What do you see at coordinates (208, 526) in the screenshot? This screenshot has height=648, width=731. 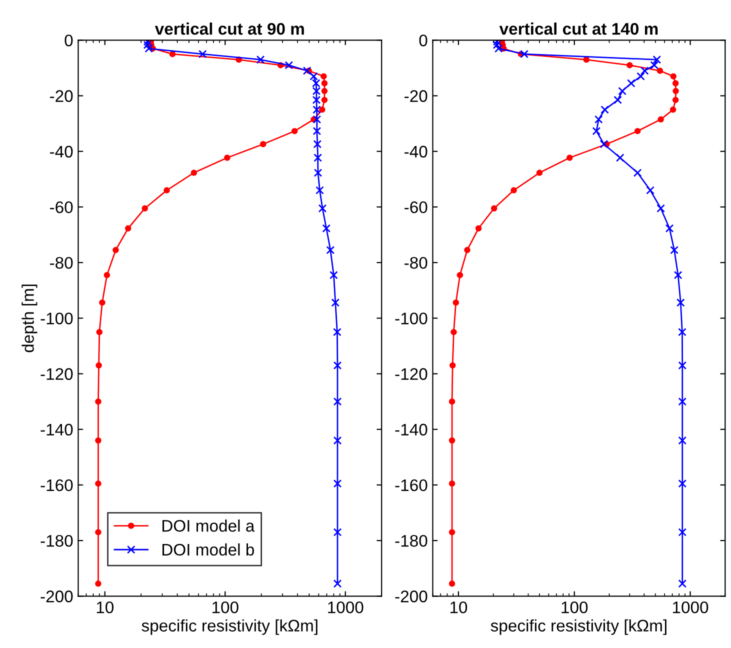 I see `legend-label: DOI model a` at bounding box center [208, 526].